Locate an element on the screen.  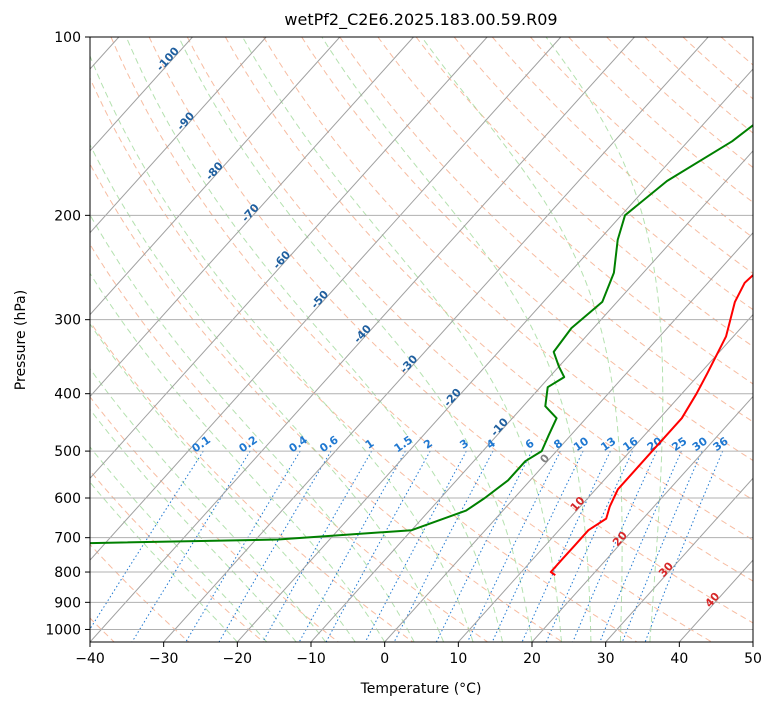
y-tick-label: 800 is located at coordinates (67, 573).